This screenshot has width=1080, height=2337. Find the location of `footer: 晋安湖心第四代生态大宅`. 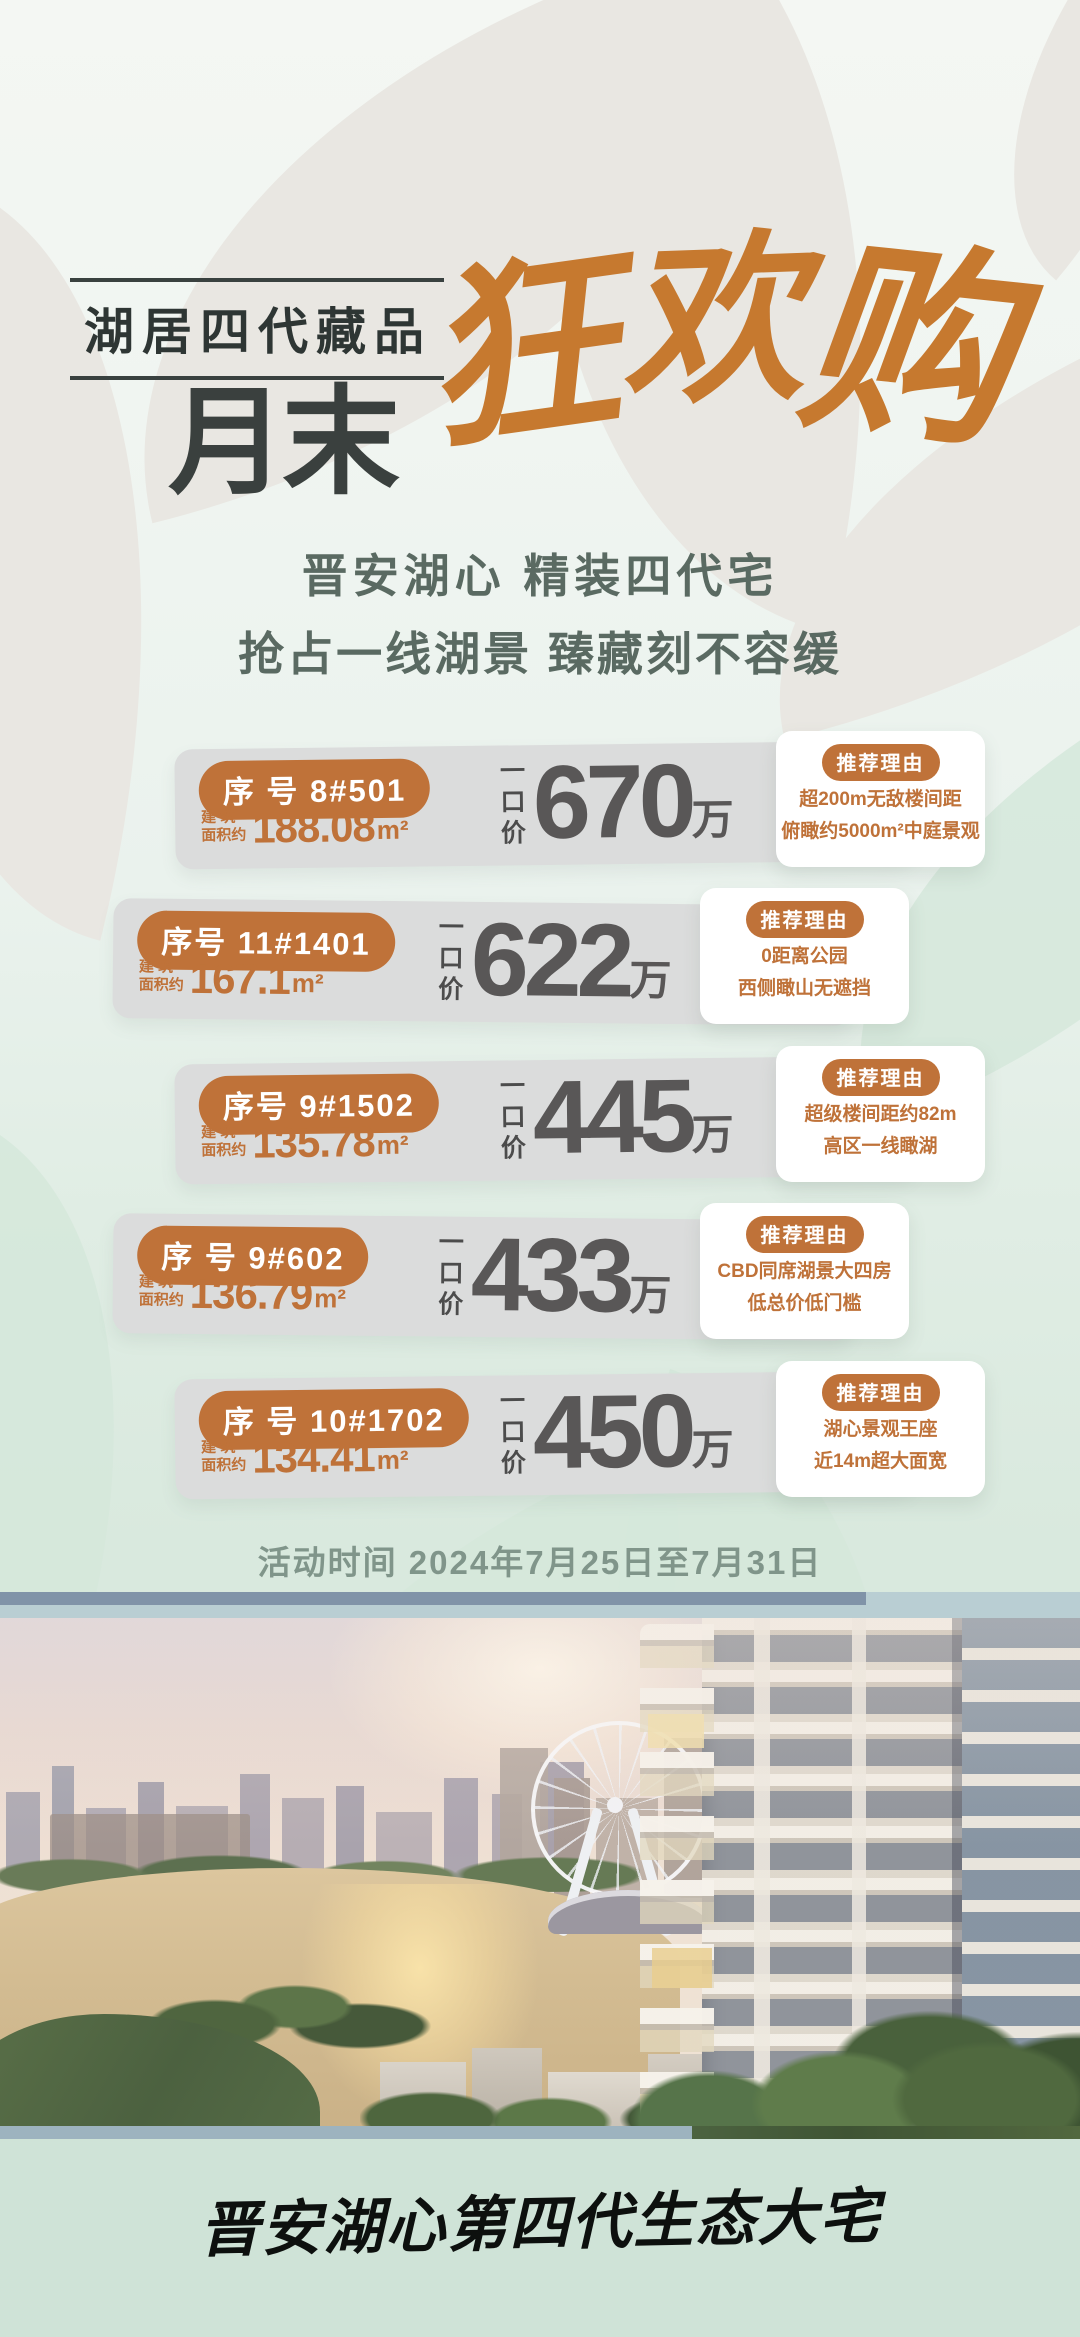

footer: 晋安湖心第四代生态大宅 is located at coordinates (540, 2238).